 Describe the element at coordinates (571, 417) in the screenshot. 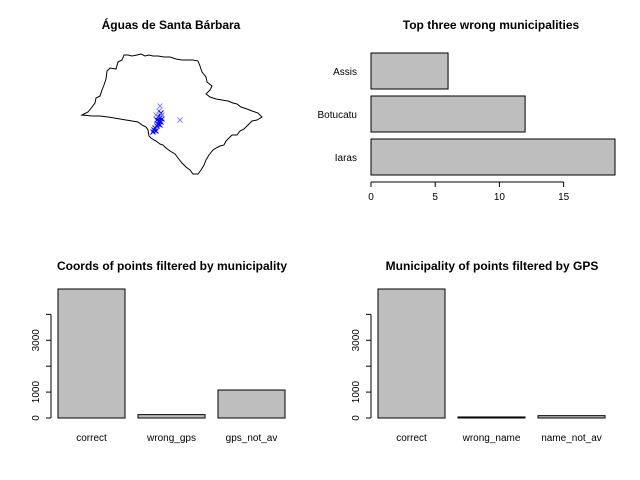

I see `bar-name-not-av` at that location.